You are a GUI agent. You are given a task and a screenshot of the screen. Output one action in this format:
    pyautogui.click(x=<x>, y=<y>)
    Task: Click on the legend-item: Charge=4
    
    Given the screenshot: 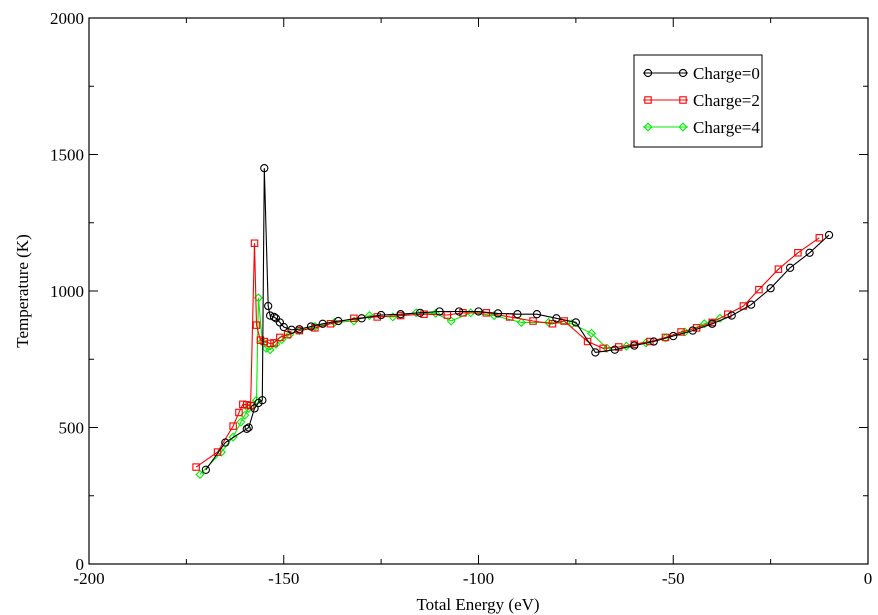 What is the action you would take?
    pyautogui.click(x=701, y=127)
    